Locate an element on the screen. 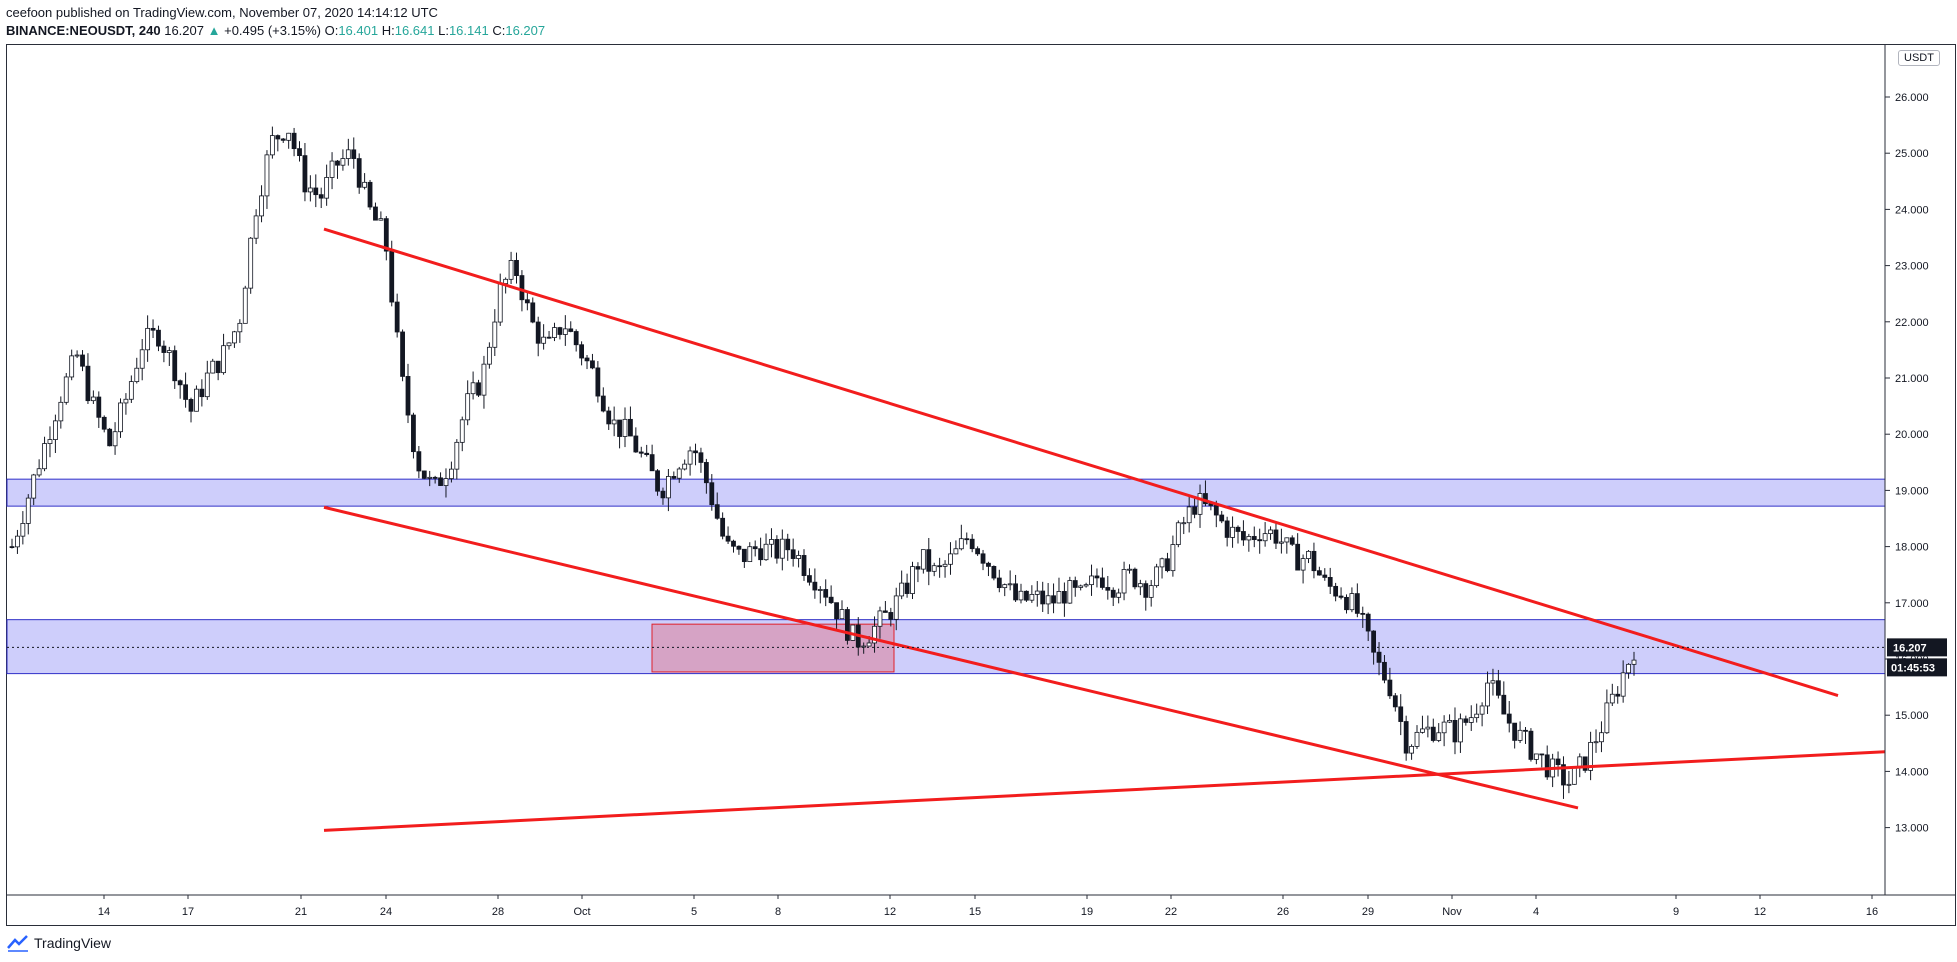 This screenshot has height=962, width=1957. time-tick-label: 26 is located at coordinates (1283, 912).